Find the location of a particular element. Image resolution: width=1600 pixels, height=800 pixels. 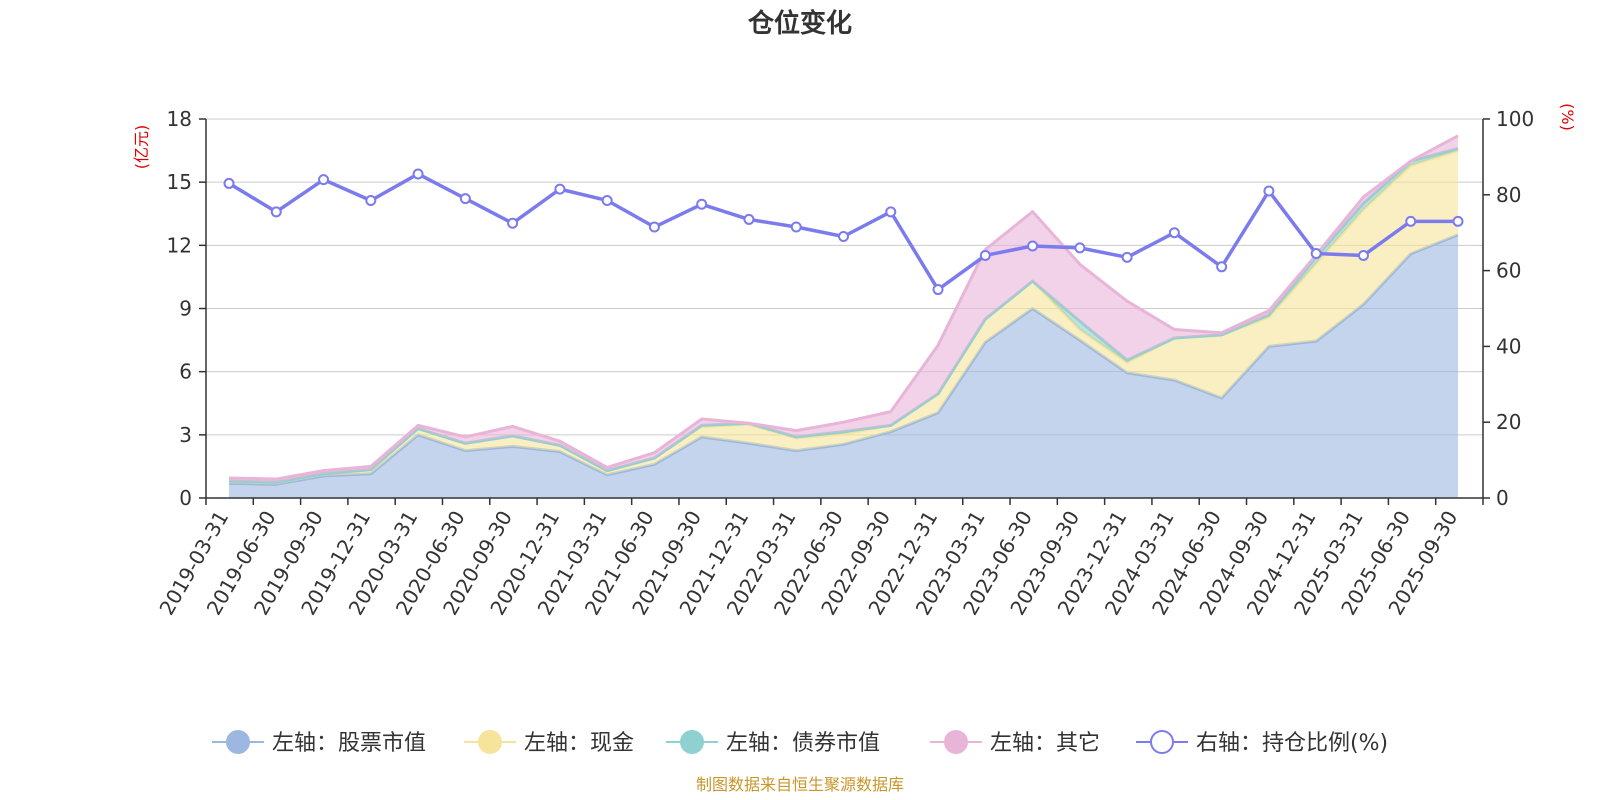

left-tick-label: 18 is located at coordinates (179, 119).